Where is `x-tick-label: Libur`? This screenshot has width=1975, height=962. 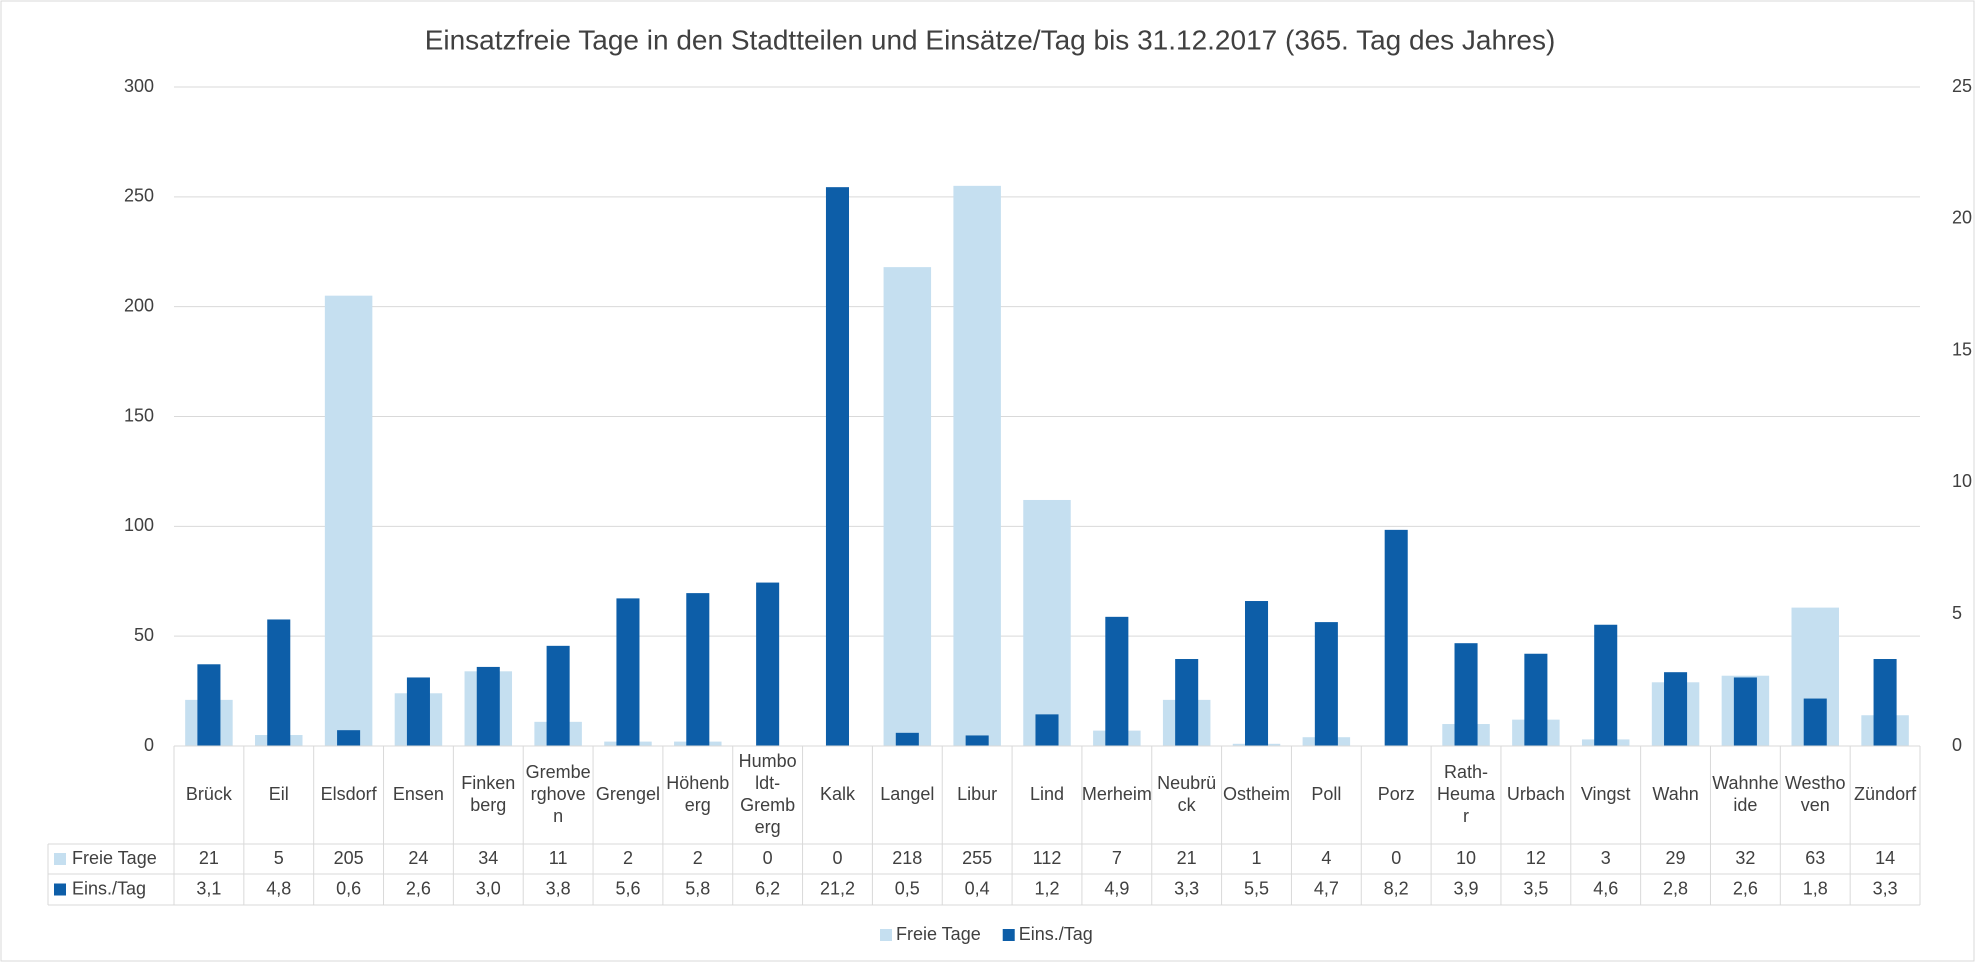
x-tick-label: Libur is located at coordinates (977, 794).